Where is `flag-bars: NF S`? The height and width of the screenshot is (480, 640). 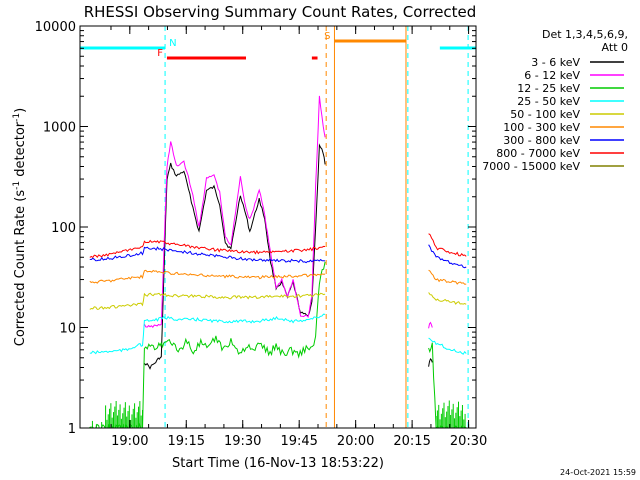 flag-bars: NF S is located at coordinates (278, 45).